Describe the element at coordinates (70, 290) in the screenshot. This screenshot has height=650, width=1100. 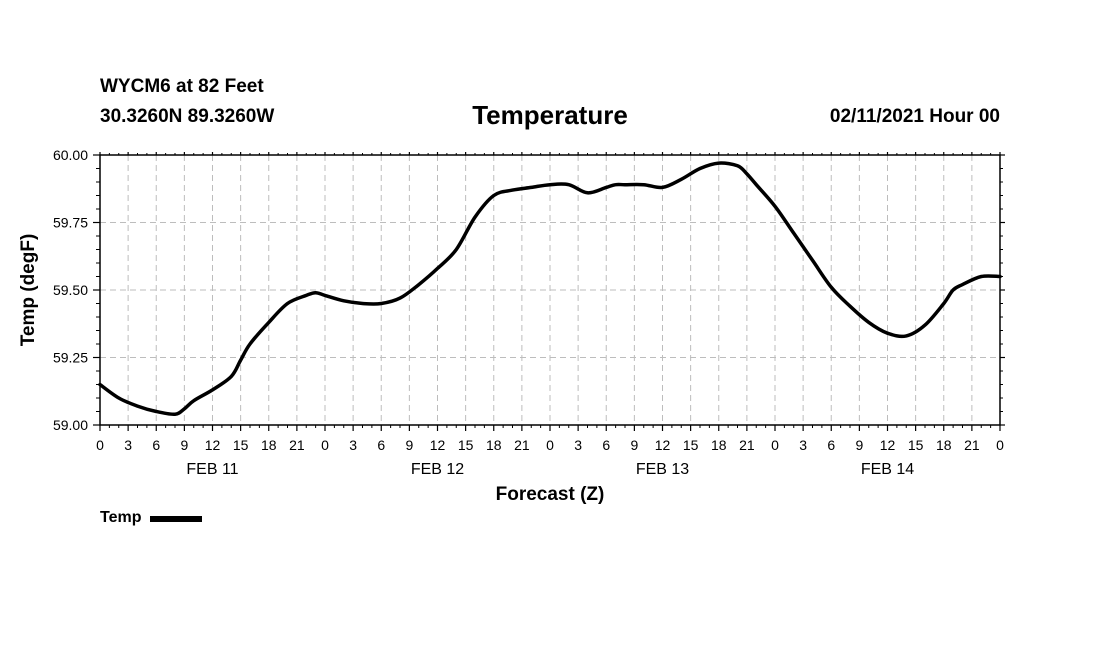
I see `y-tick-label: 59.50` at that location.